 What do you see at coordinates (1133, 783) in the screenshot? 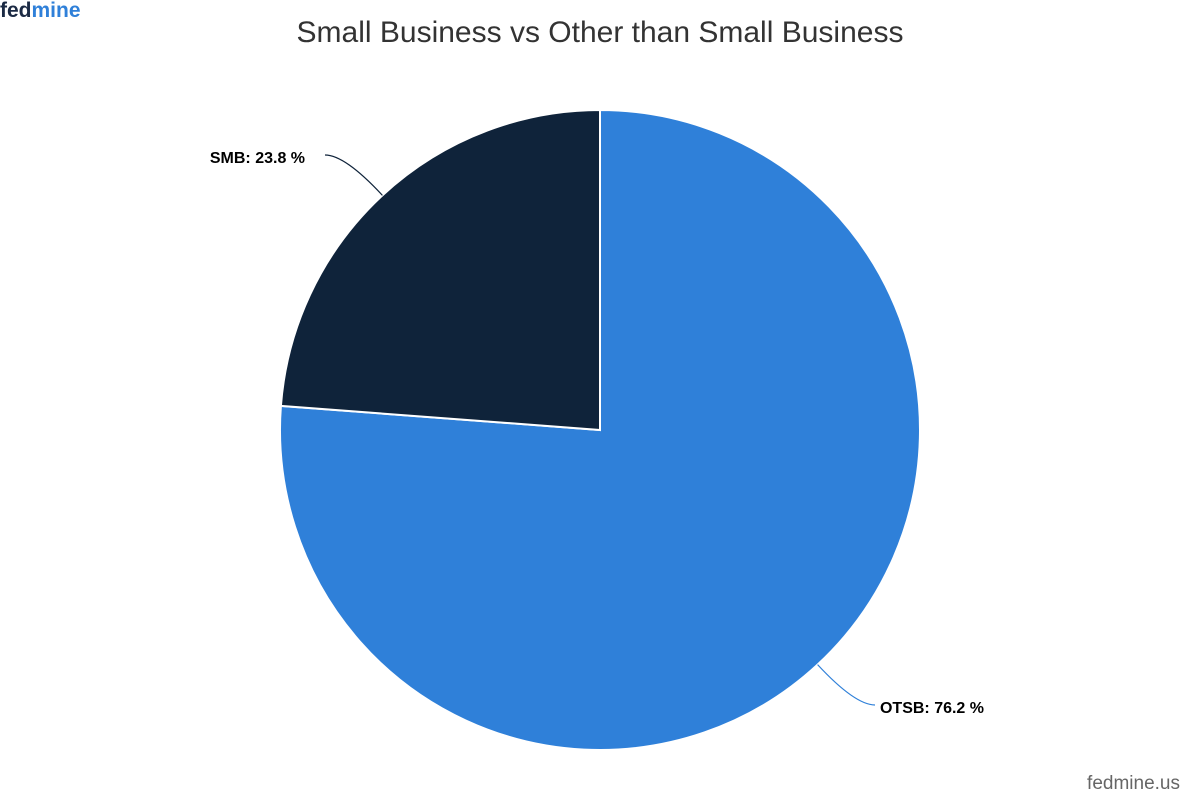
I see `credit: fedmine.us` at bounding box center [1133, 783].